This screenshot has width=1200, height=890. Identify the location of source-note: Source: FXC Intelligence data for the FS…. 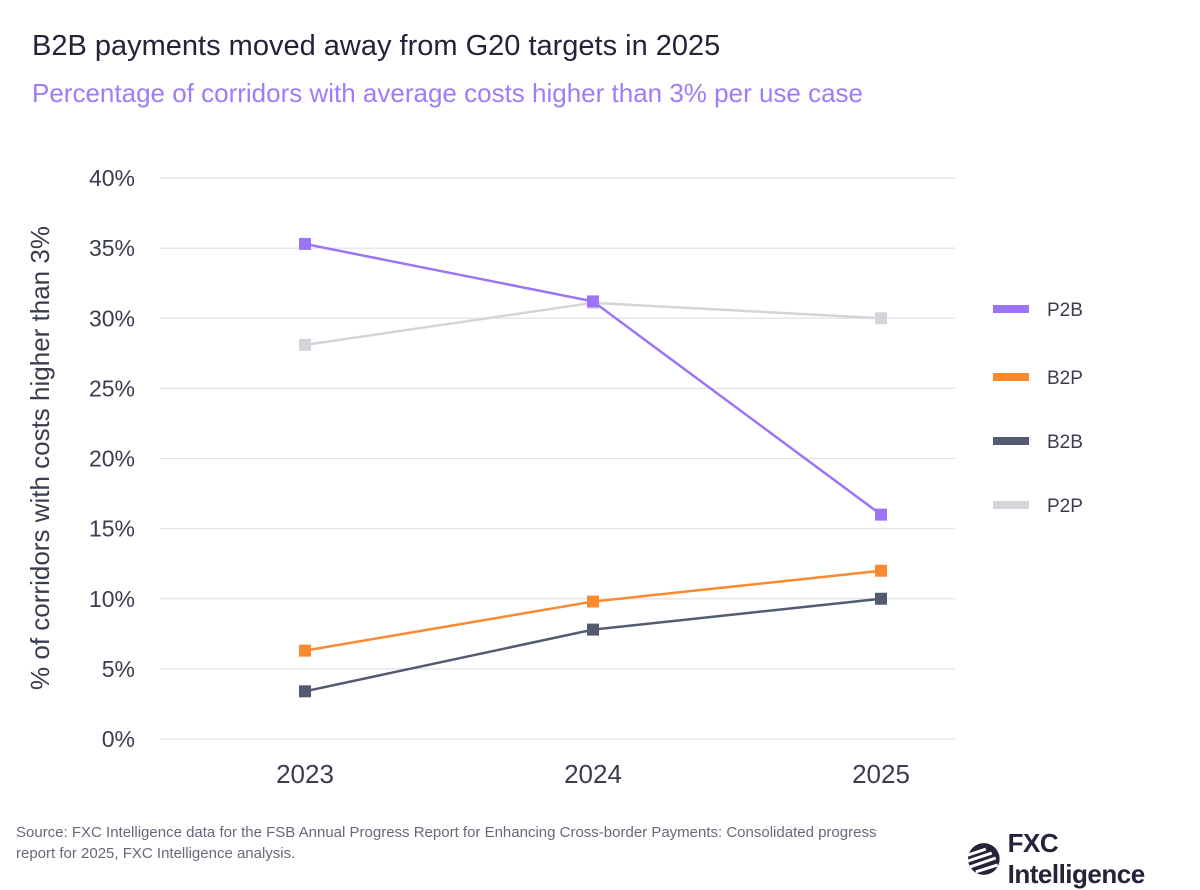
(446, 843).